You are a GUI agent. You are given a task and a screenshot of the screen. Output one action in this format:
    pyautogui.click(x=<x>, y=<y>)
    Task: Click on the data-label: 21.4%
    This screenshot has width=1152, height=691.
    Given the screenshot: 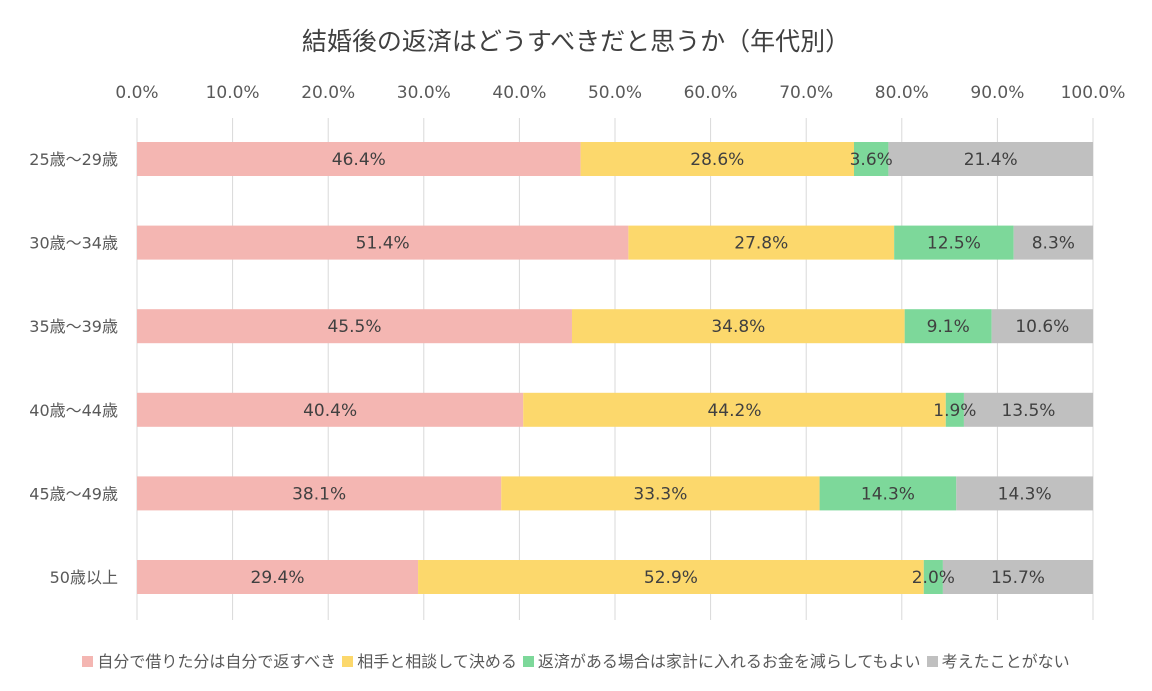 What is the action you would take?
    pyautogui.click(x=991, y=160)
    